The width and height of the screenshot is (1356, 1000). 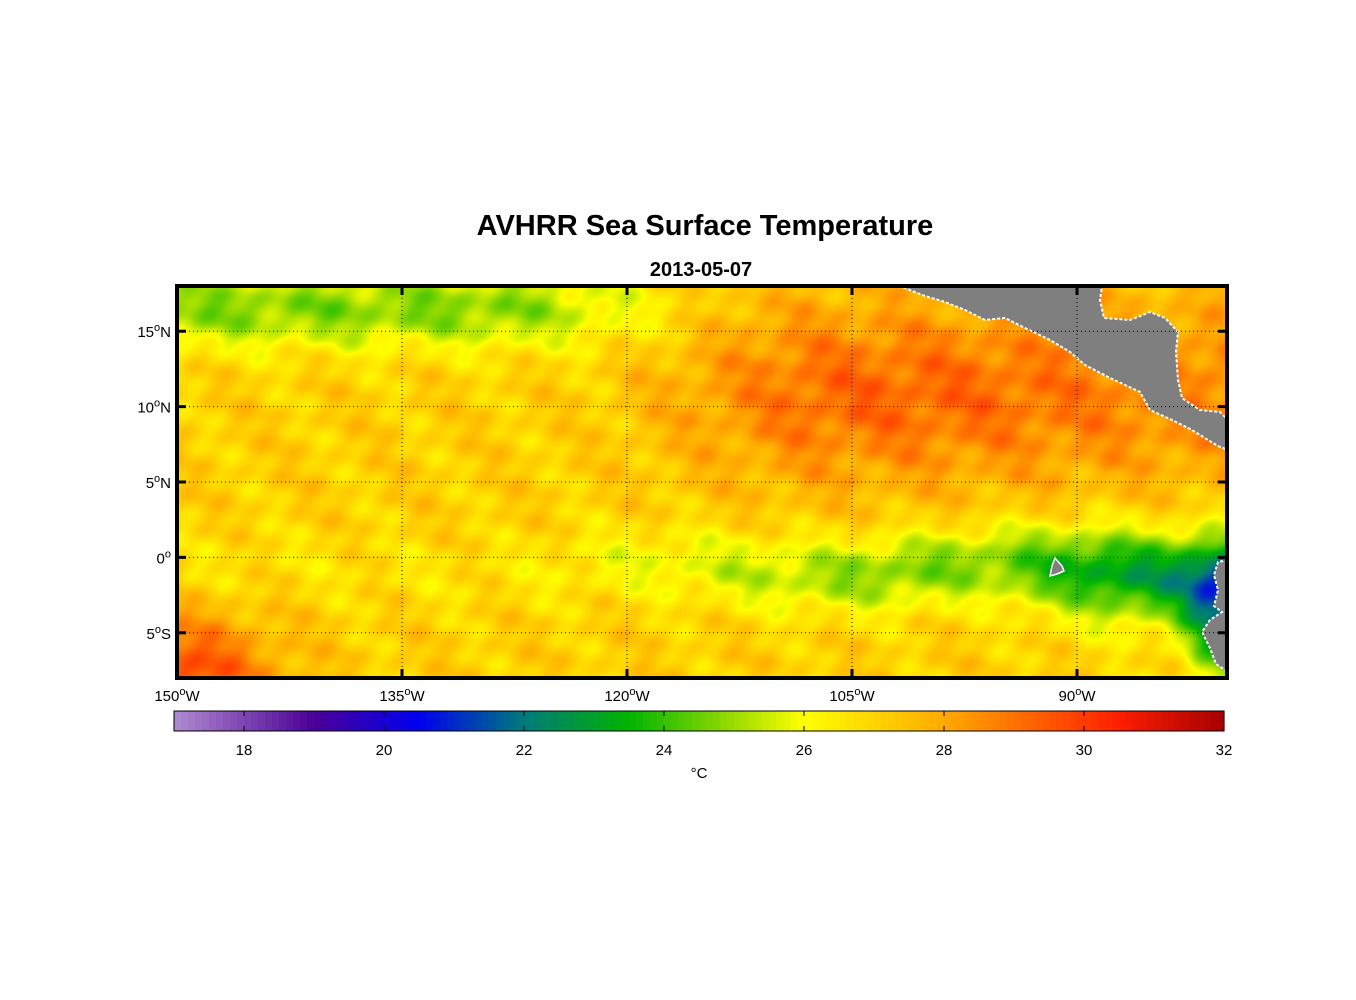 I want to click on chart-subtitle: 2013-05-07, so click(x=701, y=270).